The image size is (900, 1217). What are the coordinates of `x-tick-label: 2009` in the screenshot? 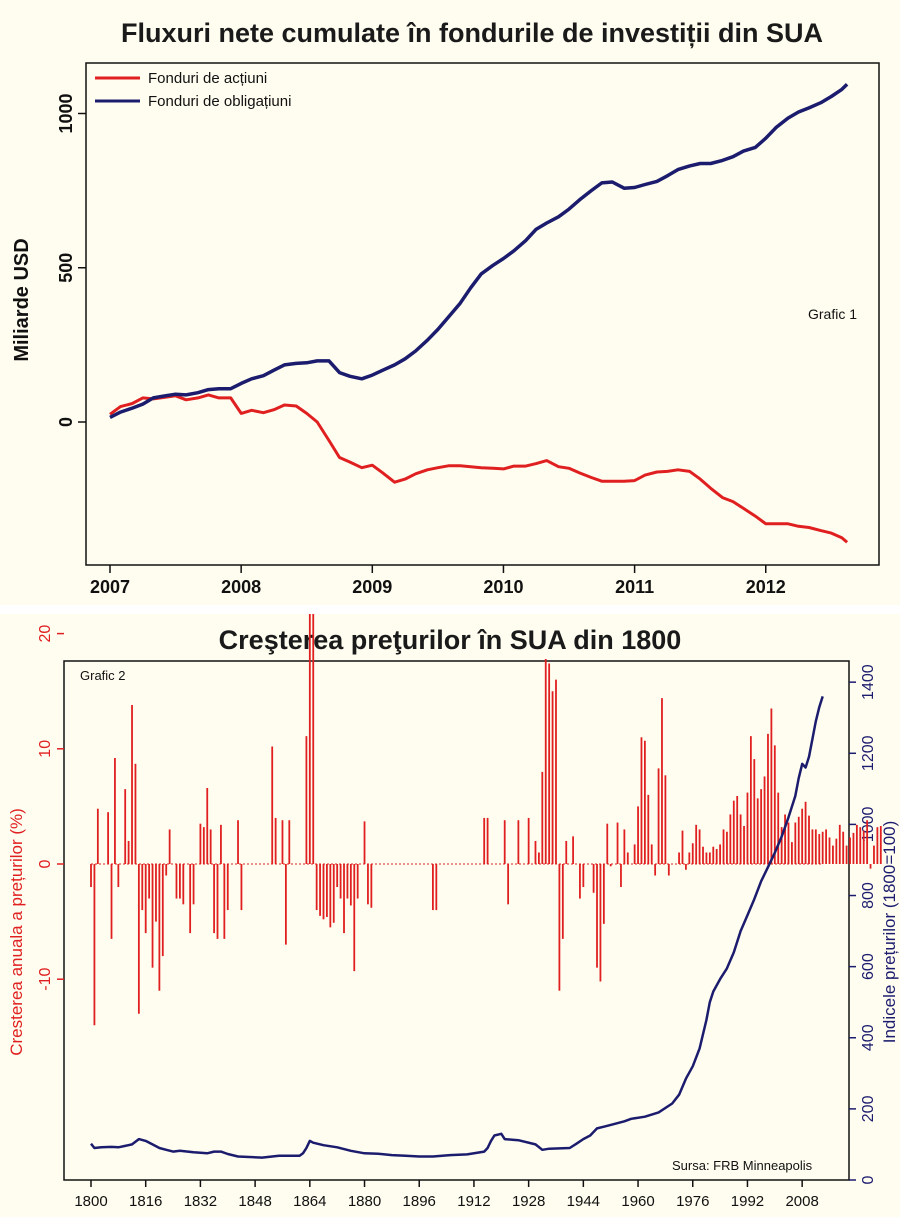 It's located at (372, 587).